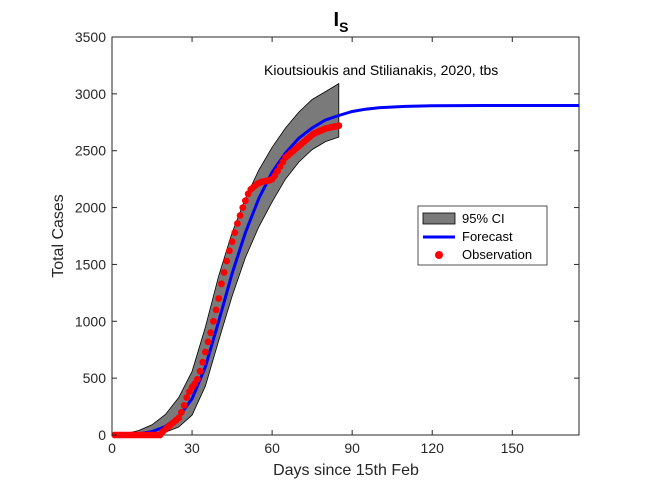  I want to click on chart-title: IS, so click(341, 22).